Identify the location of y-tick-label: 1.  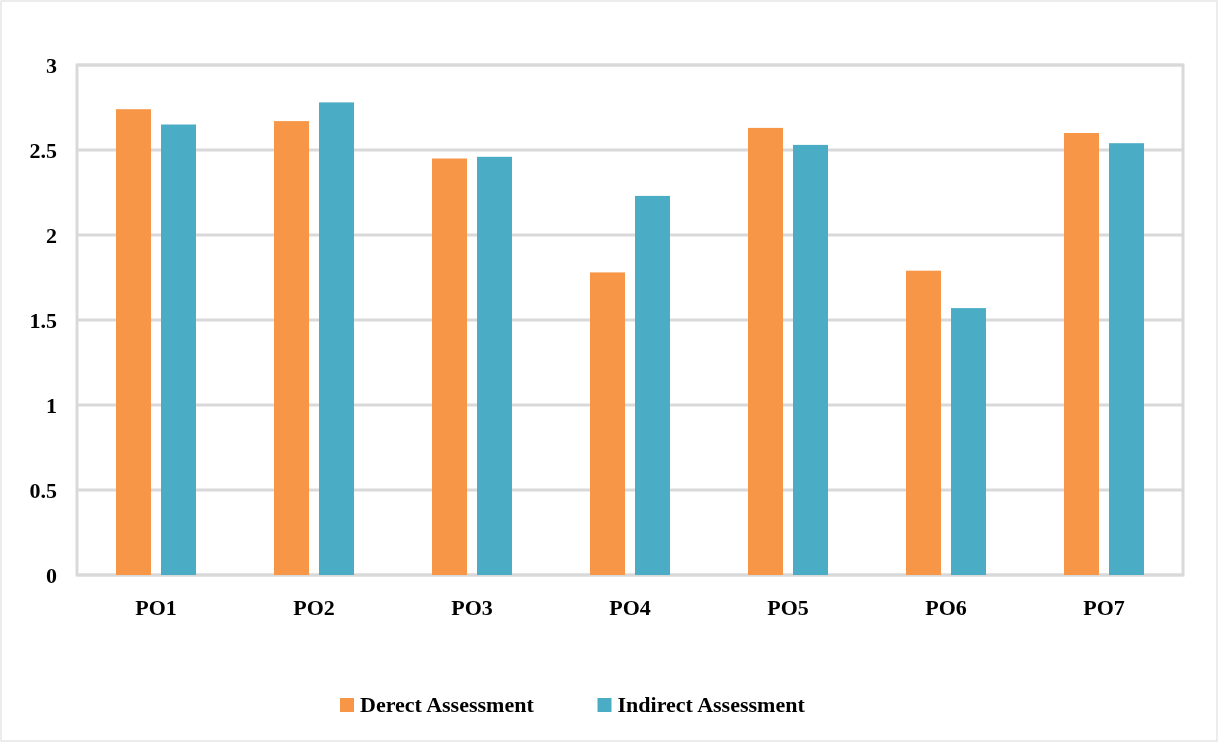
(51, 405).